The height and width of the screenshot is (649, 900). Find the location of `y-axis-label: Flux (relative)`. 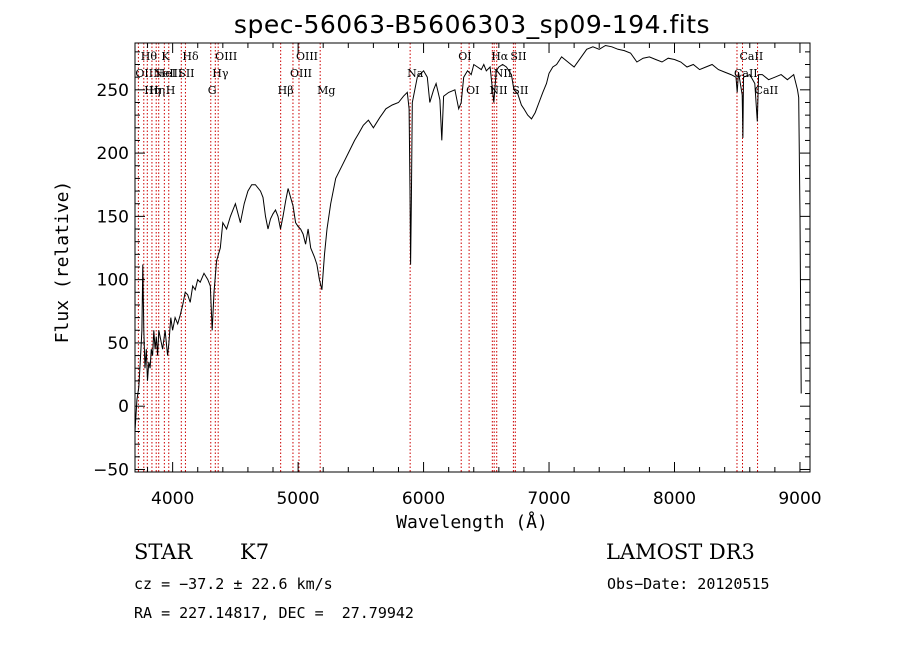

y-axis-label: Flux (relative) is located at coordinates (62, 262).